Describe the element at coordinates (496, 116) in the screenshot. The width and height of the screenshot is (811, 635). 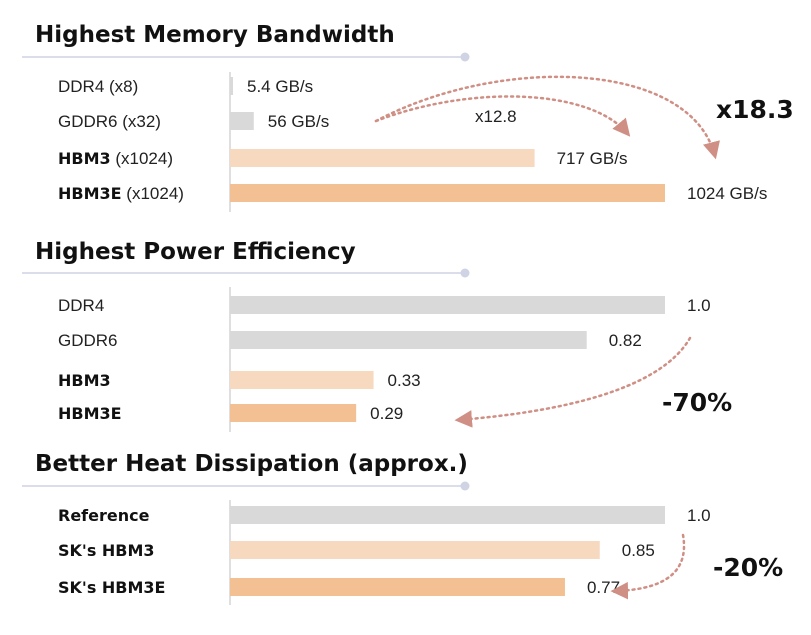
I see `annotation-label: x12.8` at that location.